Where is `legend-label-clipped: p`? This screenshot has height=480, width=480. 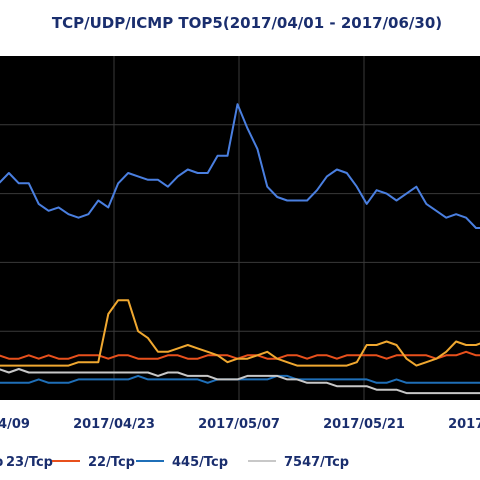
legend-label-clipped: p is located at coordinates (1, 462).